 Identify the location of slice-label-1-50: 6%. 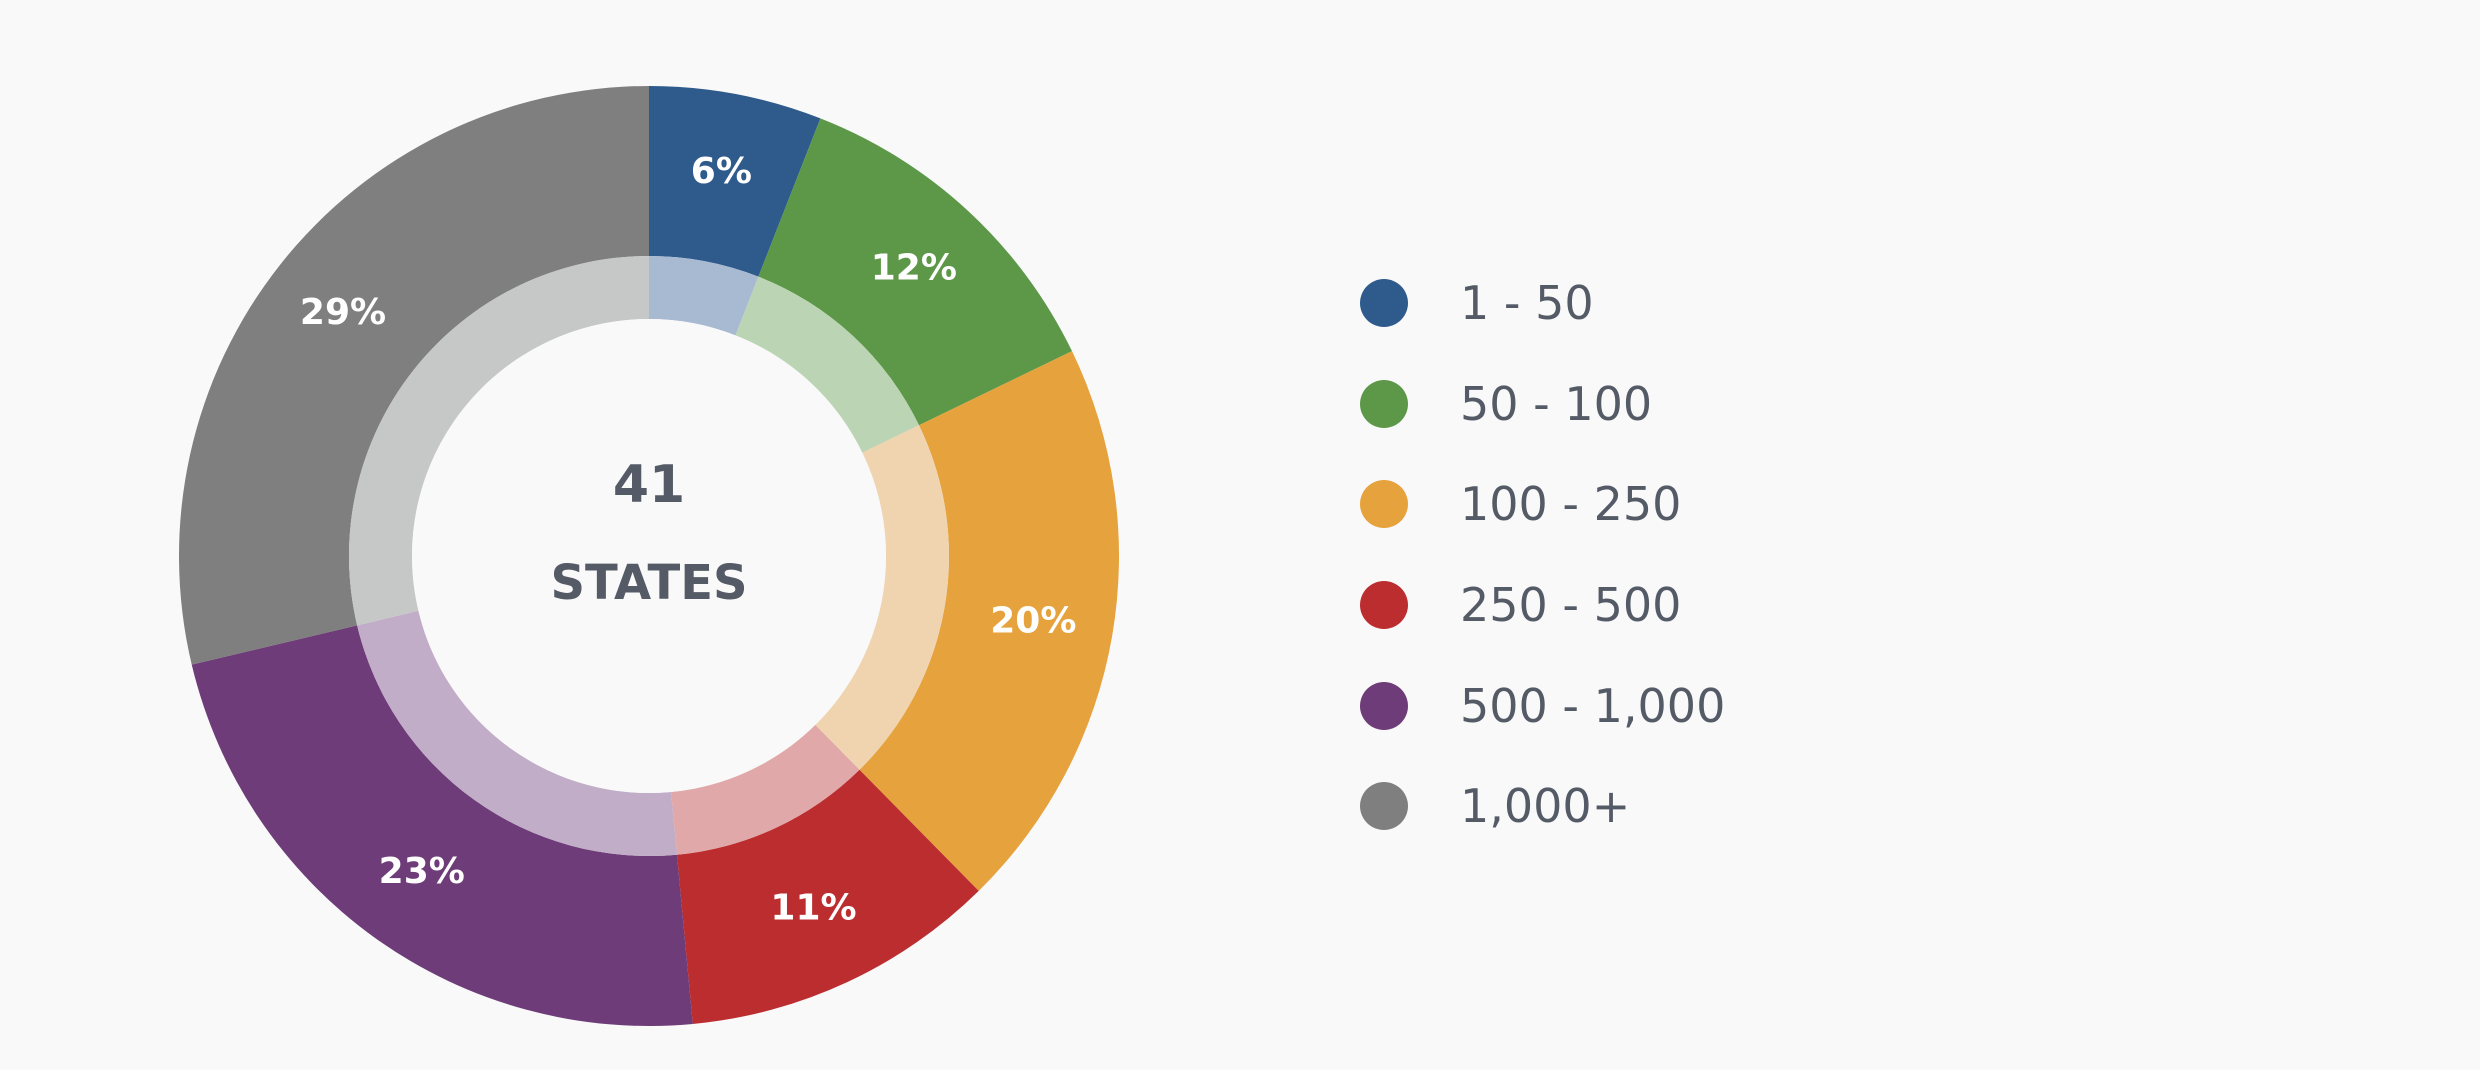
(721, 171).